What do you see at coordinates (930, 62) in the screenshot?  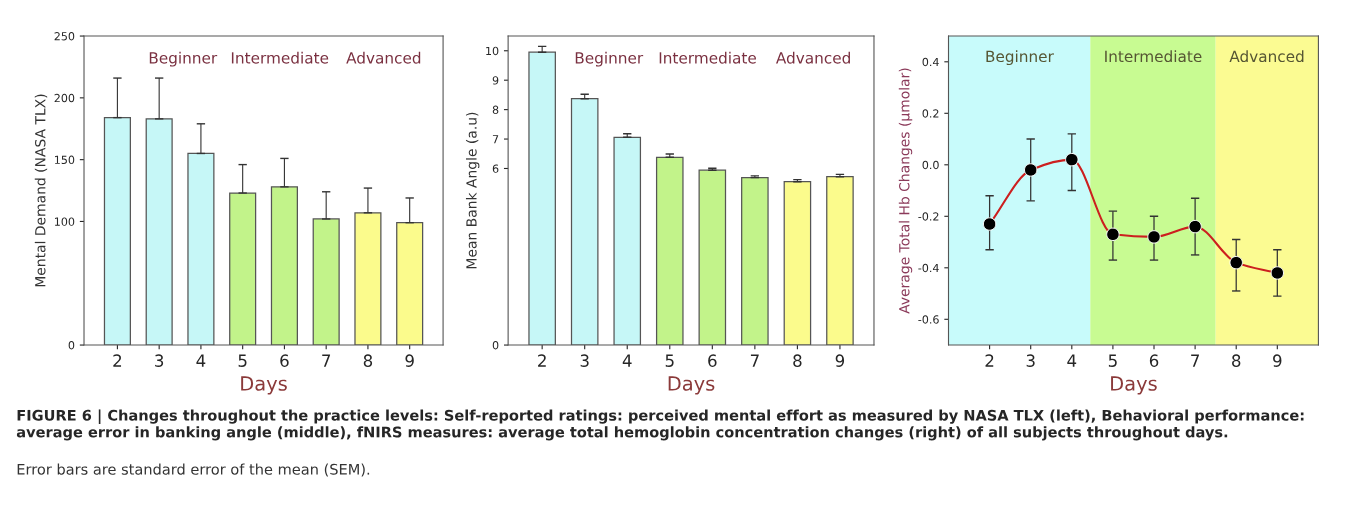 I see `y-tick-label: 0.4` at bounding box center [930, 62].